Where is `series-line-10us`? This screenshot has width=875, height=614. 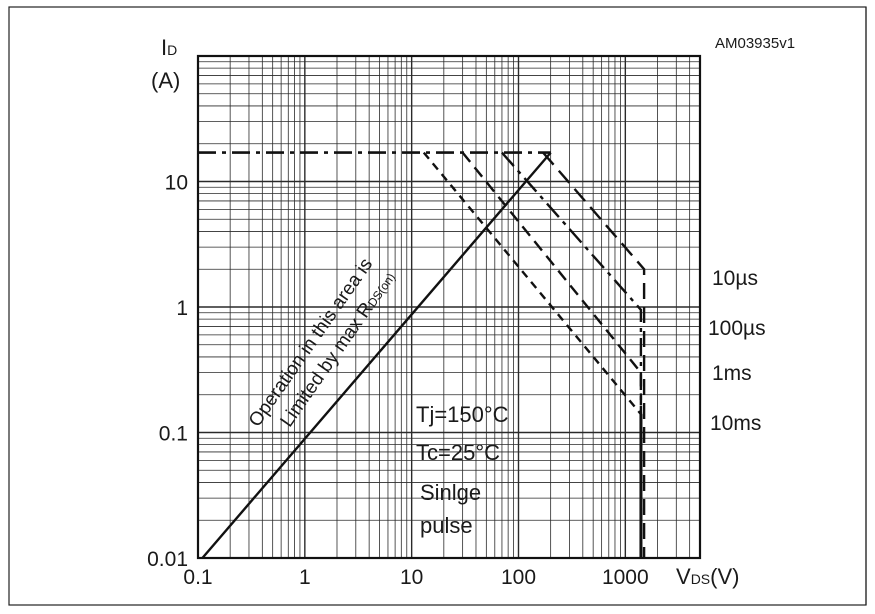 series-line-10us is located at coordinates (594, 354).